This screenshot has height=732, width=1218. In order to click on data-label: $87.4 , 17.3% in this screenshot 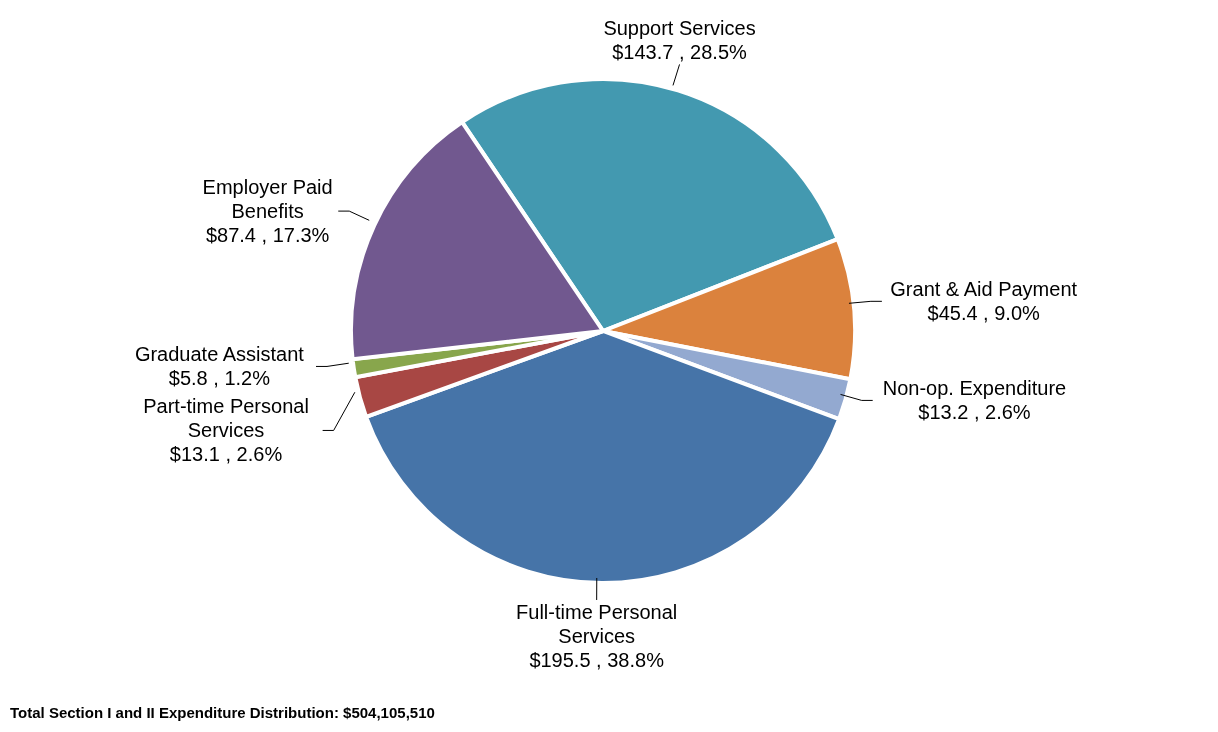, I will do `click(267, 235)`.